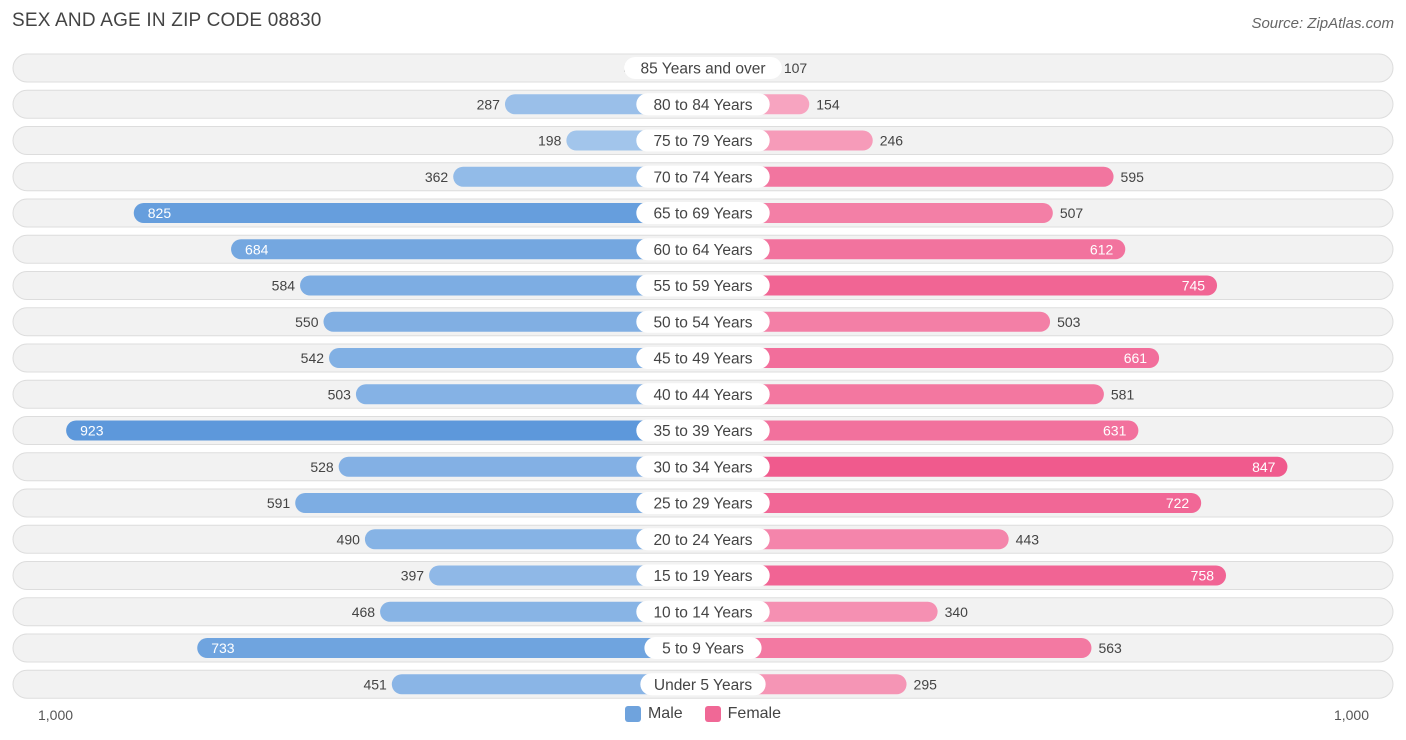 This screenshot has width=1406, height=740. Describe the element at coordinates (375, 684) in the screenshot. I see `male-value-label: 451` at that location.